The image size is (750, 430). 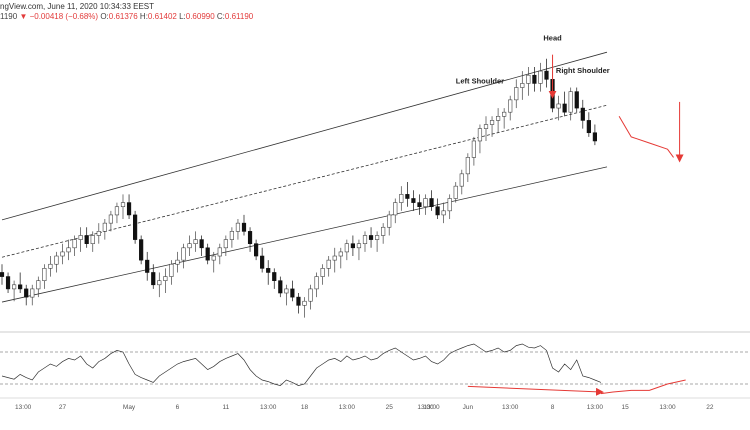 What do you see at coordinates (480, 80) in the screenshot?
I see `annotation-label: Left Shoulder` at bounding box center [480, 80].